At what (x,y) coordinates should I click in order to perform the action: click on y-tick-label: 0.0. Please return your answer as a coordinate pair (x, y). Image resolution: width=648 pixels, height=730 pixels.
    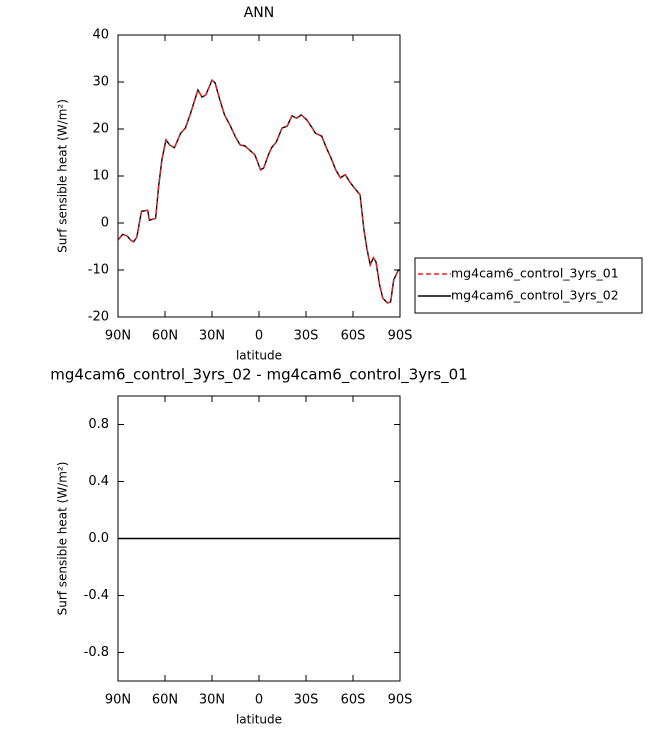
    Looking at the image, I should click on (98, 538).